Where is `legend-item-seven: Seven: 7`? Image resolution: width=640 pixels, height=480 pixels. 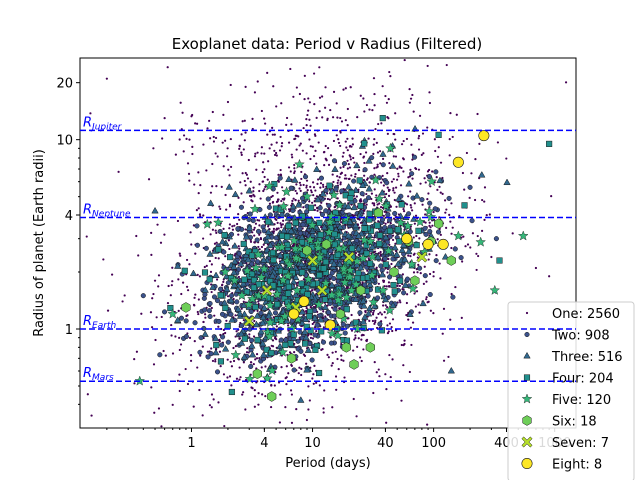
legend-item-seven: Seven: 7 is located at coordinates (565, 443).